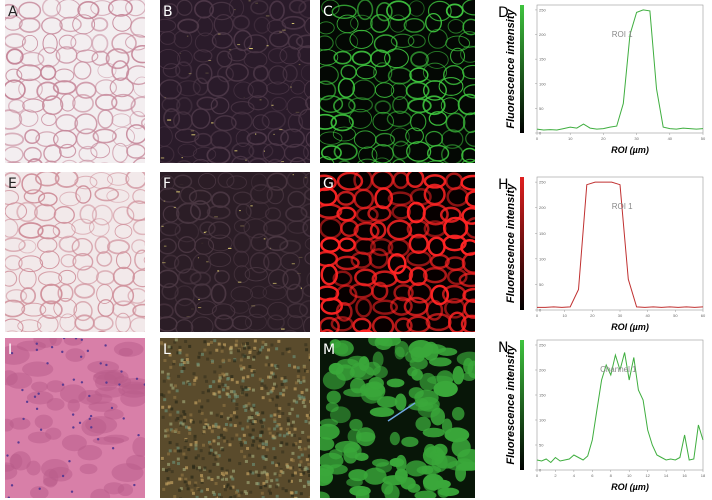 The height and width of the screenshot is (500, 712). What do you see at coordinates (75, 418) in the screenshot?
I see `micrograph: I` at bounding box center [75, 418].